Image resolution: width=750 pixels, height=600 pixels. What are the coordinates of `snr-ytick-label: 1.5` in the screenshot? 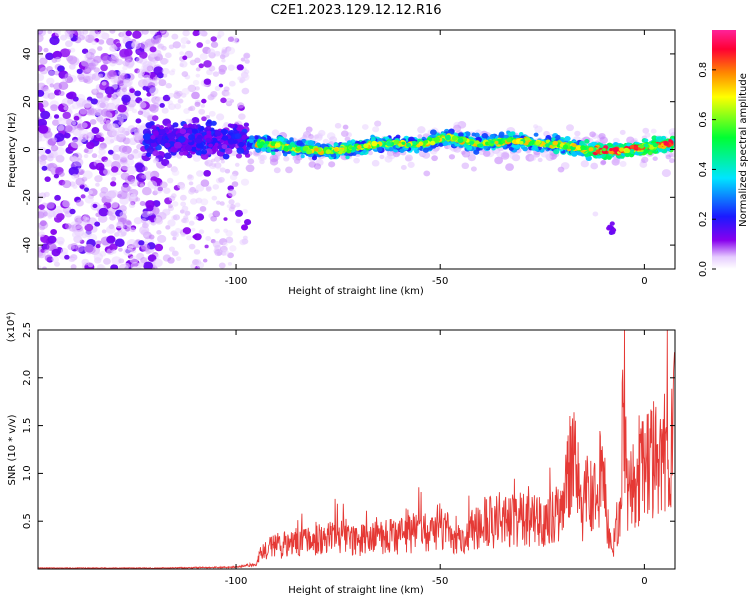 It's located at (27, 426).